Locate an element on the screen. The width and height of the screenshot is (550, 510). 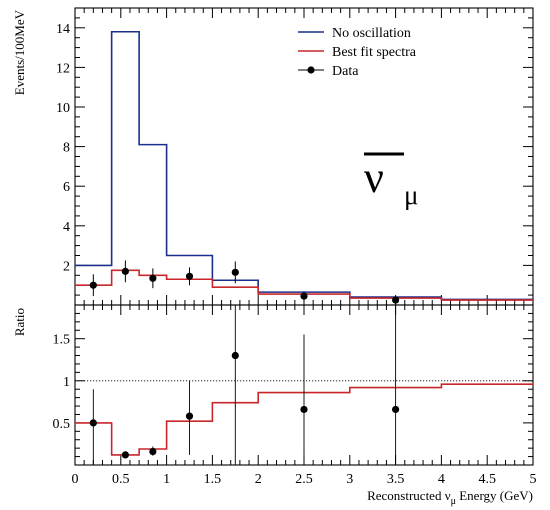
mu-subscript: μ is located at coordinates (411, 195).